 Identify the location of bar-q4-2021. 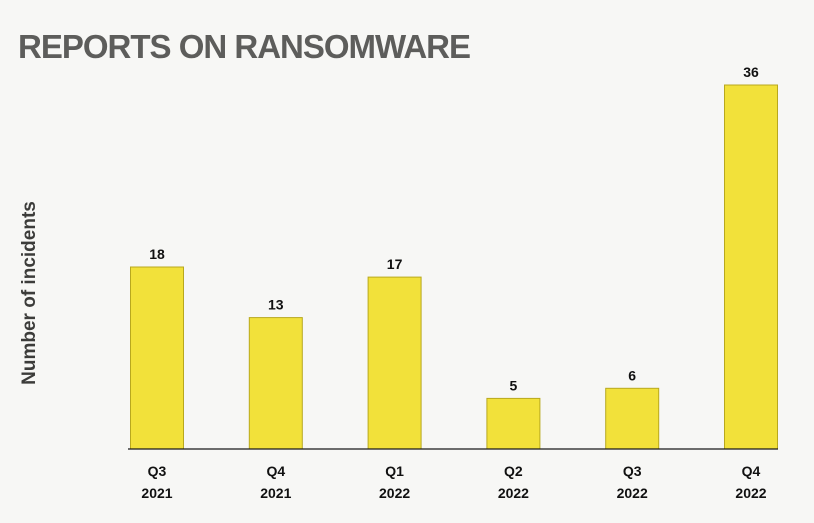
(275, 383).